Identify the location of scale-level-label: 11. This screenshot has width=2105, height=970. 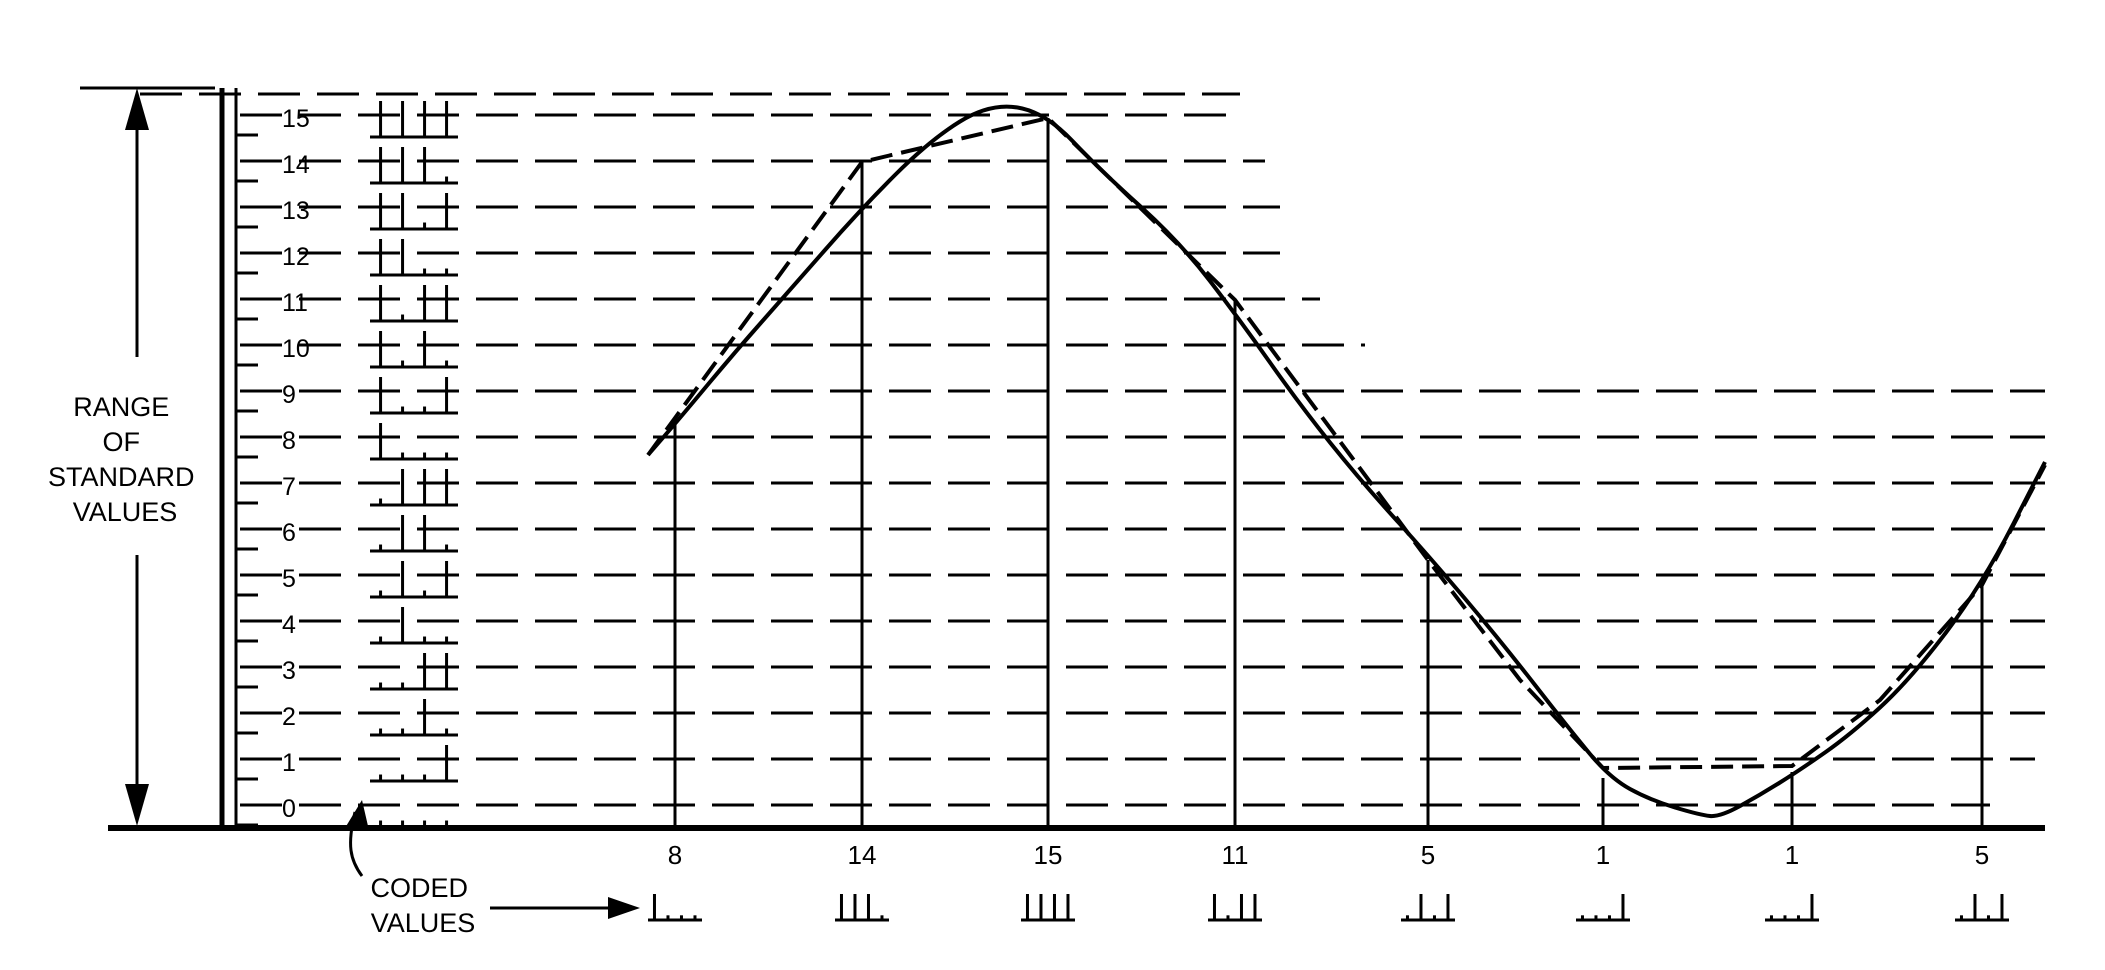
(295, 303).